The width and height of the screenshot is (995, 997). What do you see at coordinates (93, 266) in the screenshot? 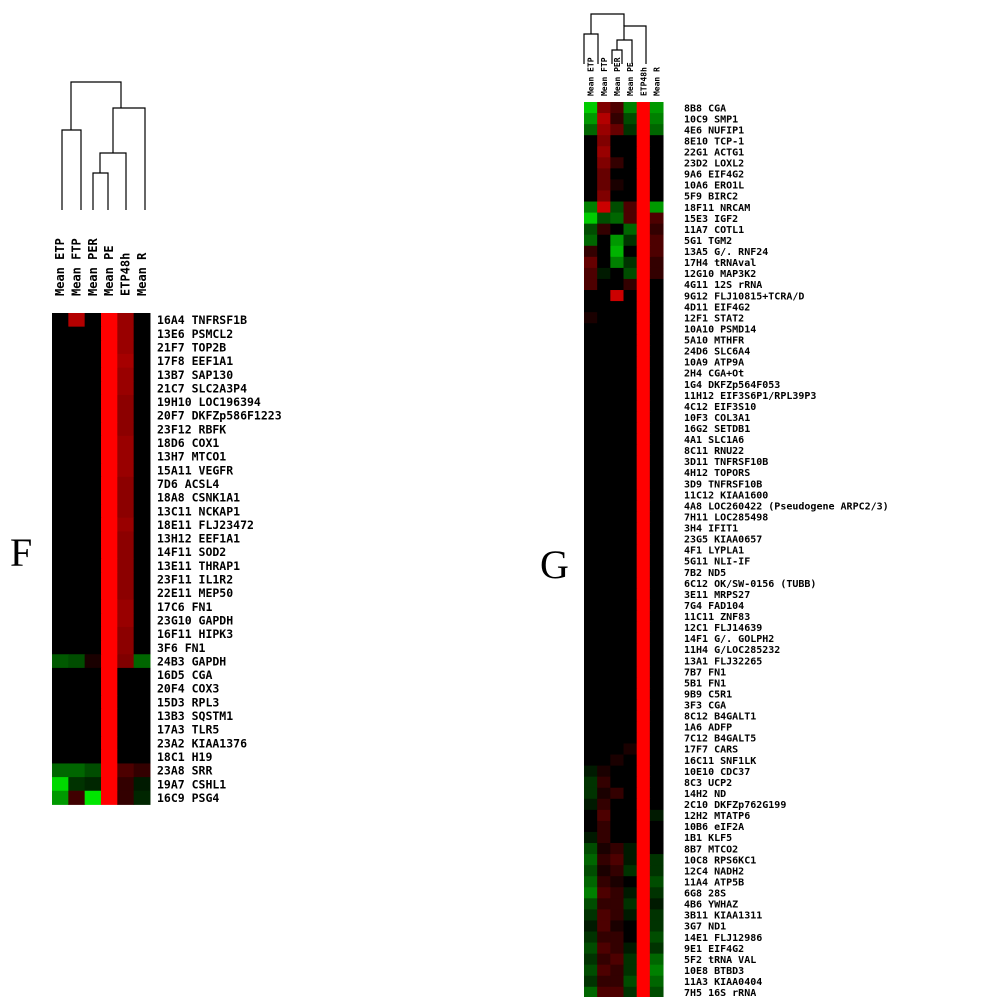
I see `column-label: Mean PER` at bounding box center [93, 266].